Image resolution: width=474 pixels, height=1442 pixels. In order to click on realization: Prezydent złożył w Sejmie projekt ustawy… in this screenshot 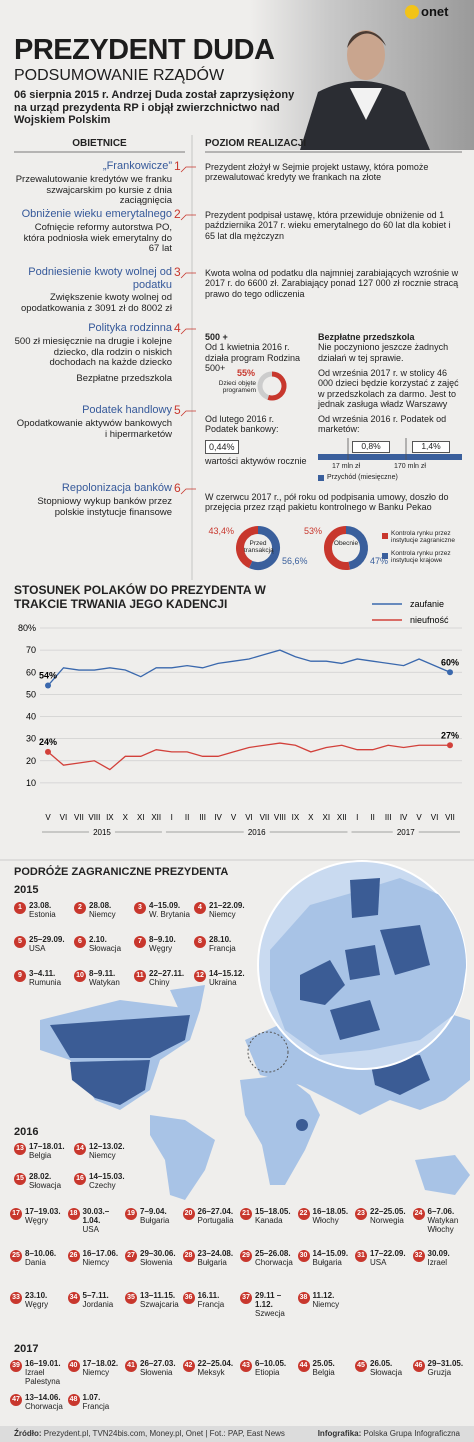, I will do `click(317, 172)`.